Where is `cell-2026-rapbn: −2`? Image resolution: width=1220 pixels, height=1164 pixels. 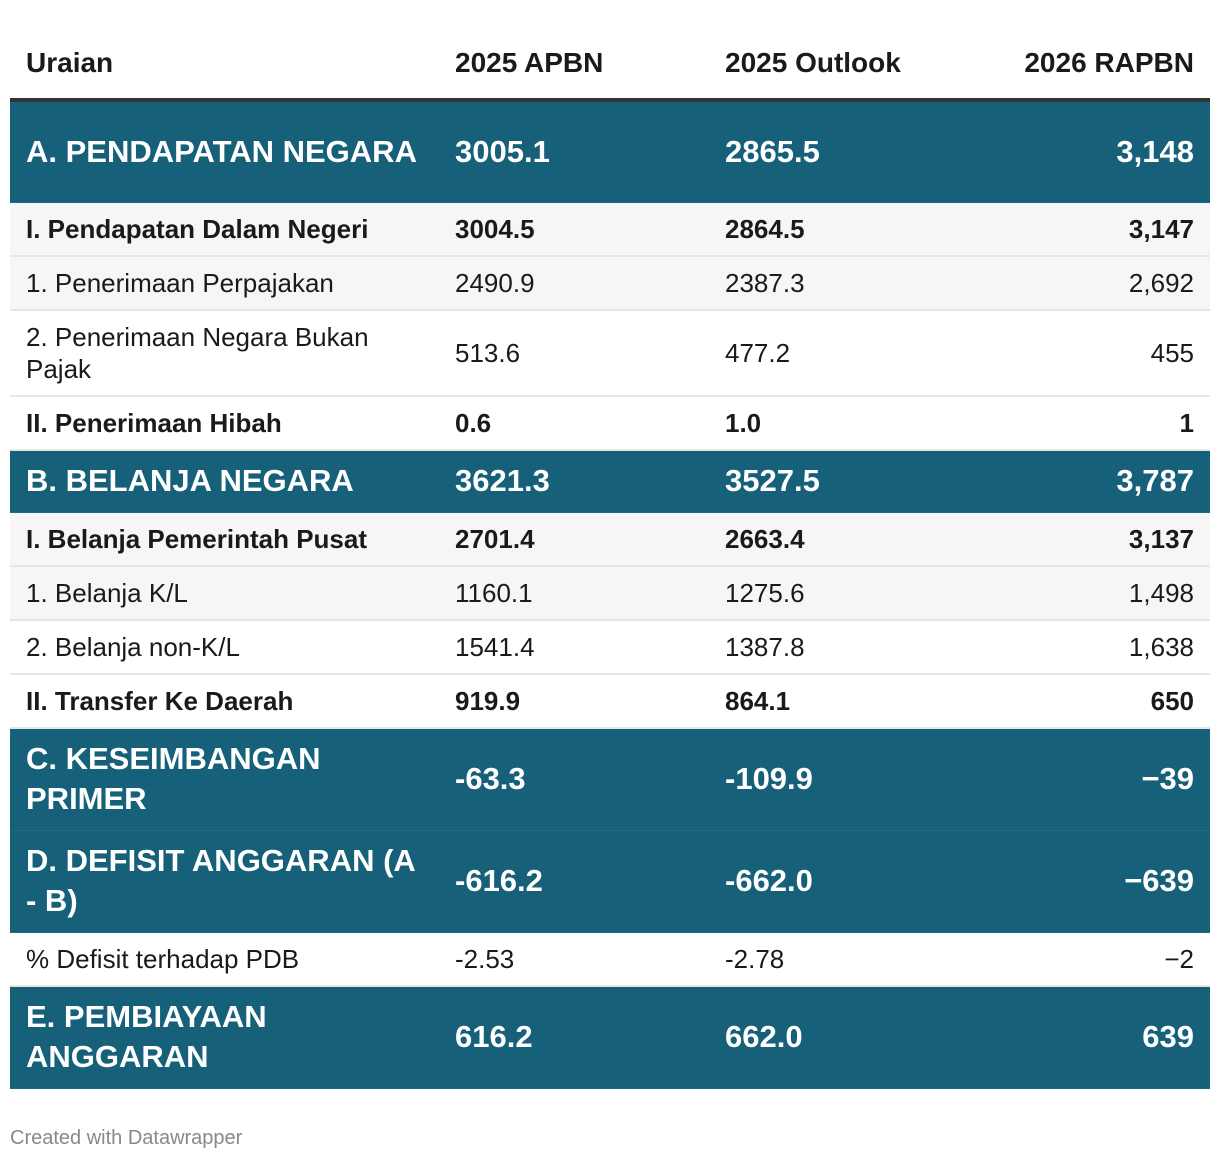 cell-2026-rapbn: −2 is located at coordinates (1094, 959).